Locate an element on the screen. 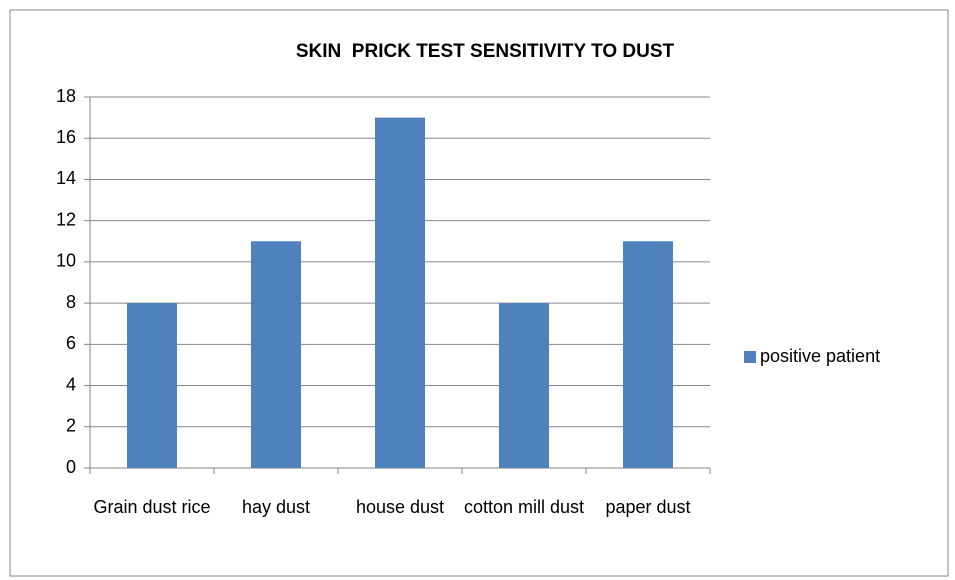 Image resolution: width=955 pixels, height=580 pixels. y-tick-label: 6 is located at coordinates (71, 343).